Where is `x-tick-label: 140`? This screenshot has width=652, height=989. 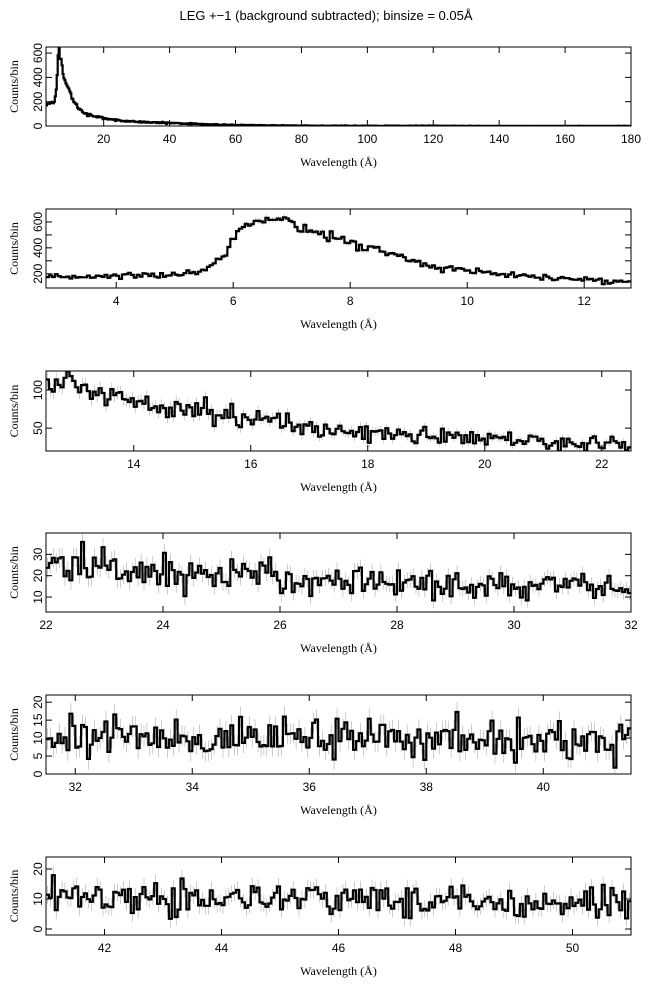 x-tick-label: 140 is located at coordinates (499, 139).